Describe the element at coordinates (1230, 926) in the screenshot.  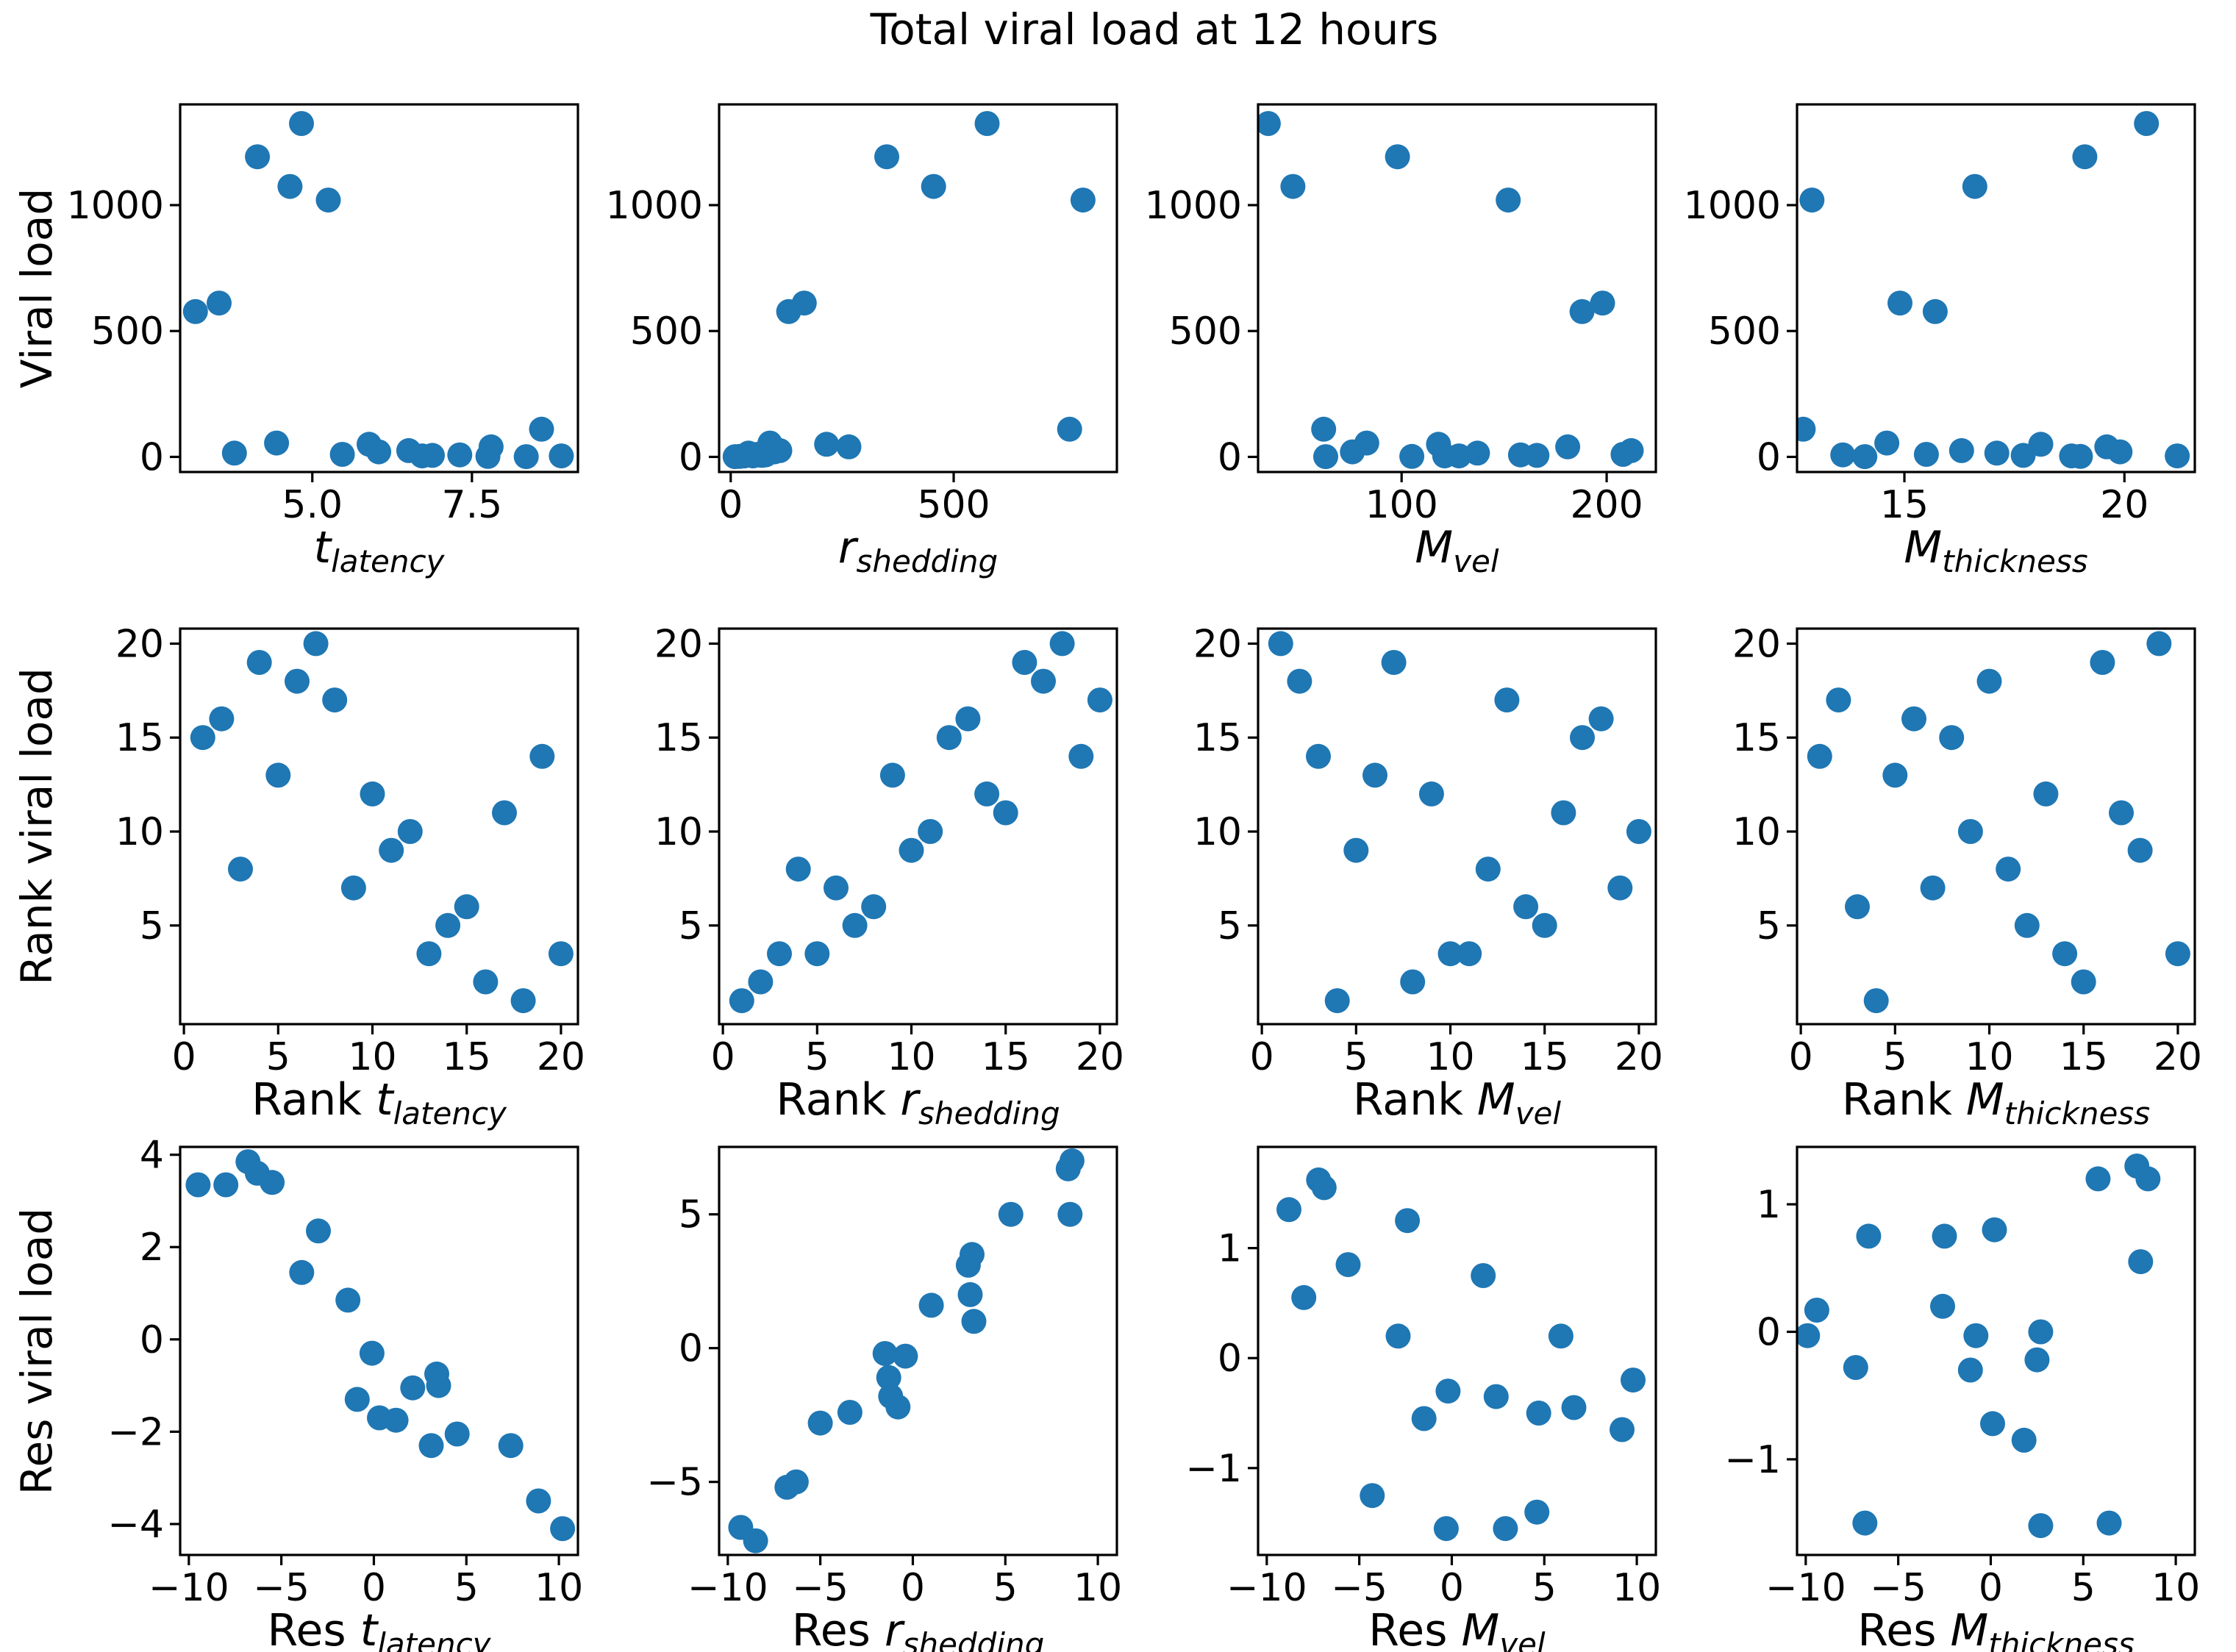
I see `y-tick-label: 5` at that location.